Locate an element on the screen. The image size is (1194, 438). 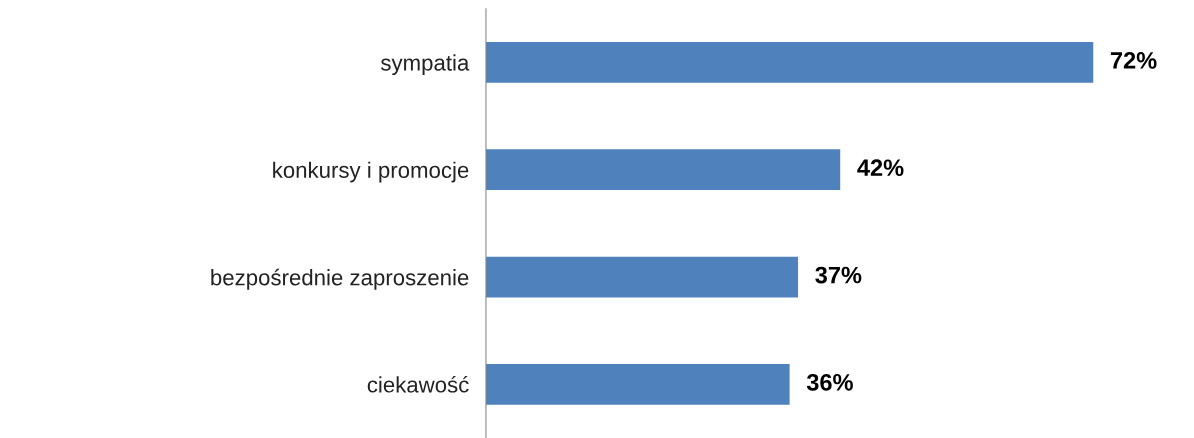
data-label: 72% is located at coordinates (1133, 60).